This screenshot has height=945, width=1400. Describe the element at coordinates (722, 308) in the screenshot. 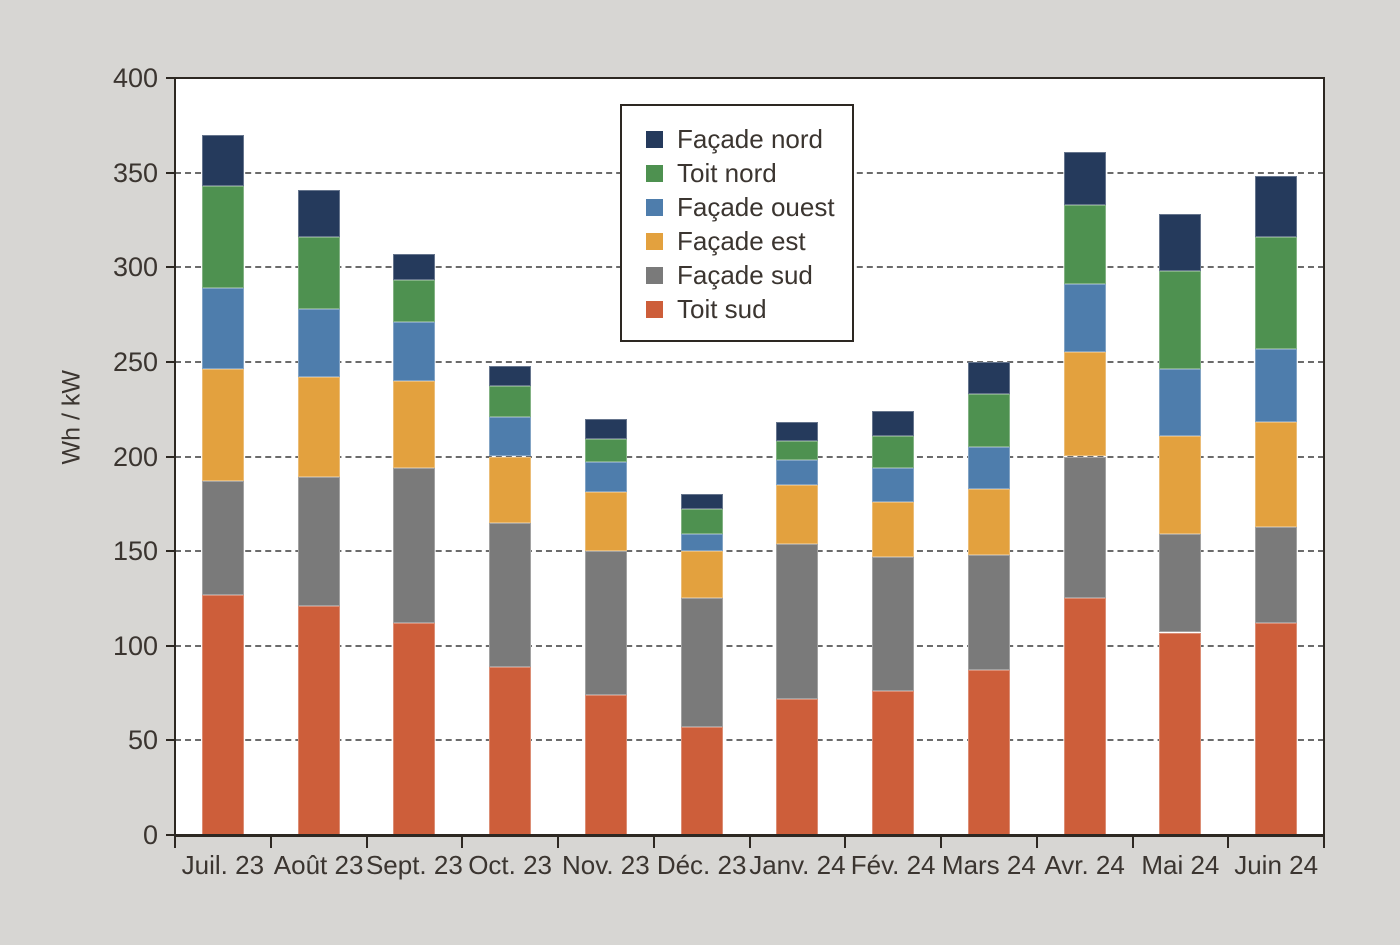

I see `legend-label: Toit sud` at that location.